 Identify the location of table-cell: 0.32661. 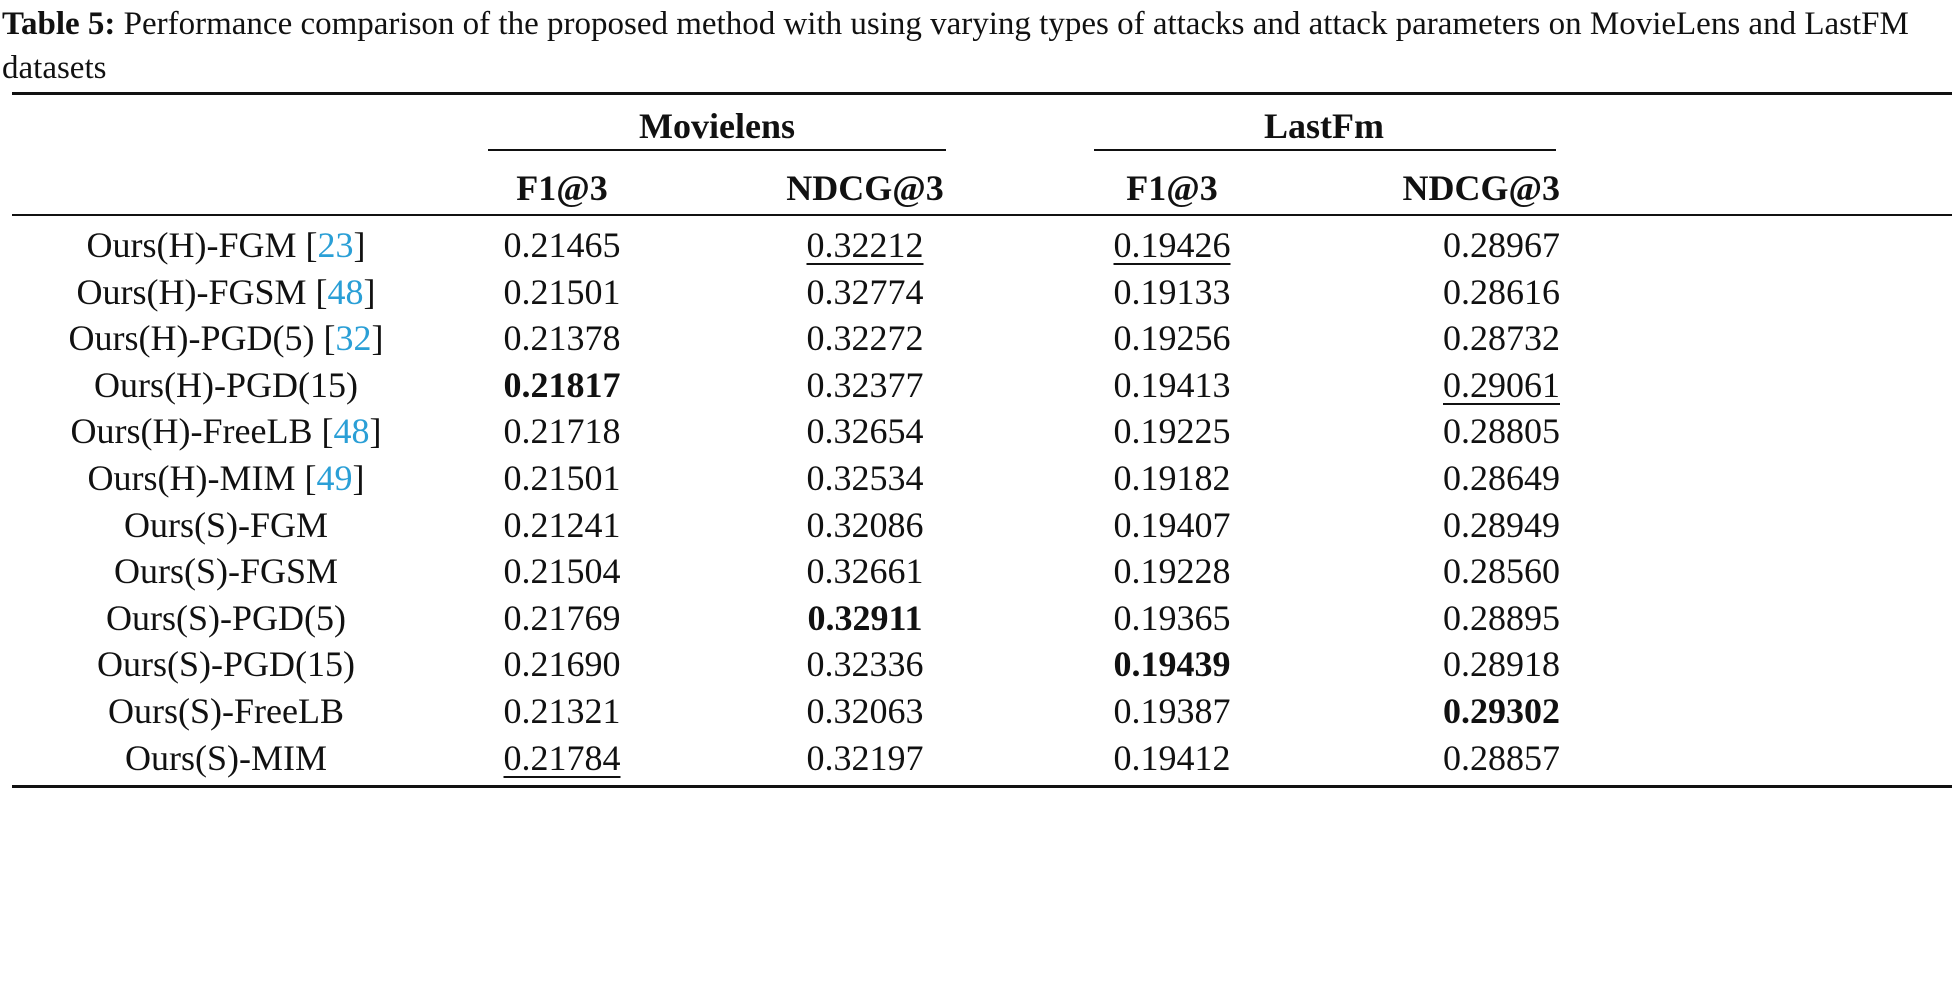
(865, 571).